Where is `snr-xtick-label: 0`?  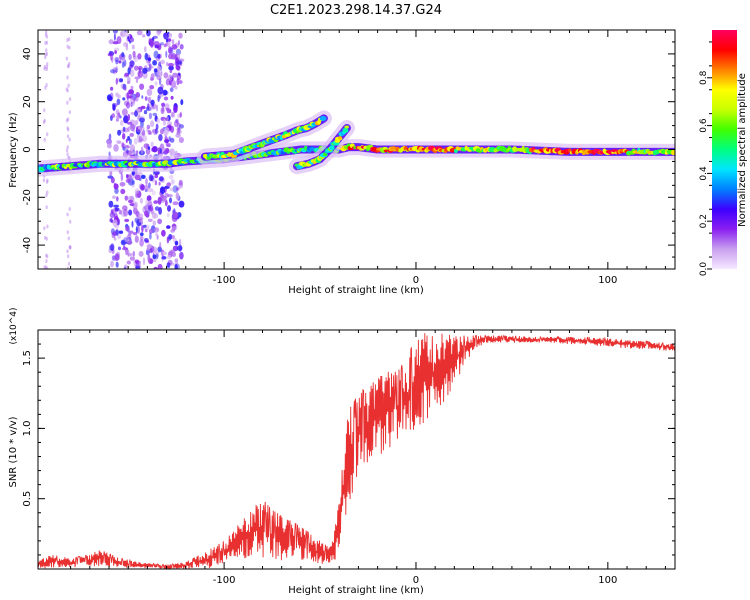 snr-xtick-label: 0 is located at coordinates (416, 580).